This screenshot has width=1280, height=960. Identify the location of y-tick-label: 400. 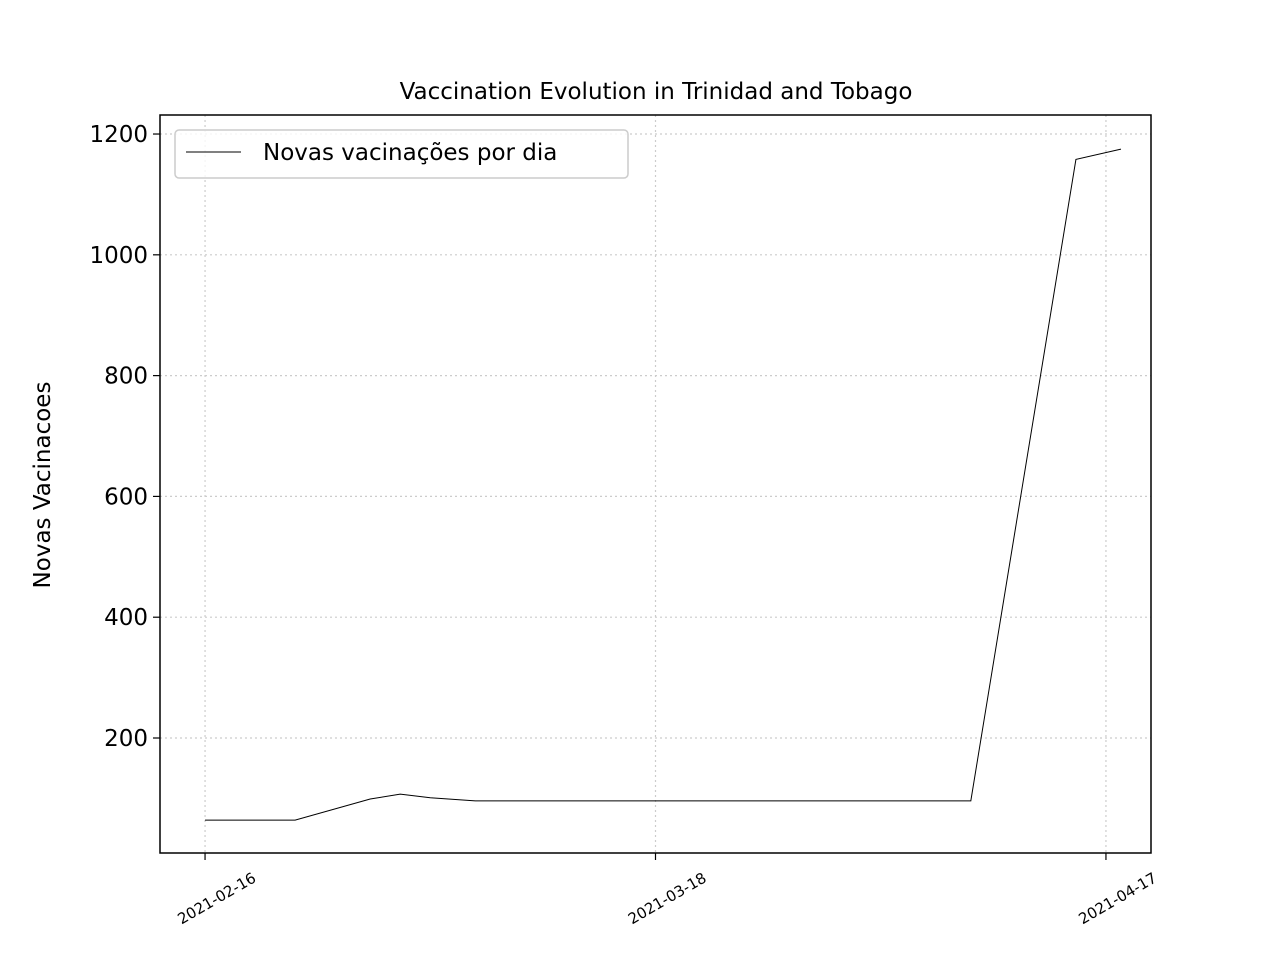
(126, 618).